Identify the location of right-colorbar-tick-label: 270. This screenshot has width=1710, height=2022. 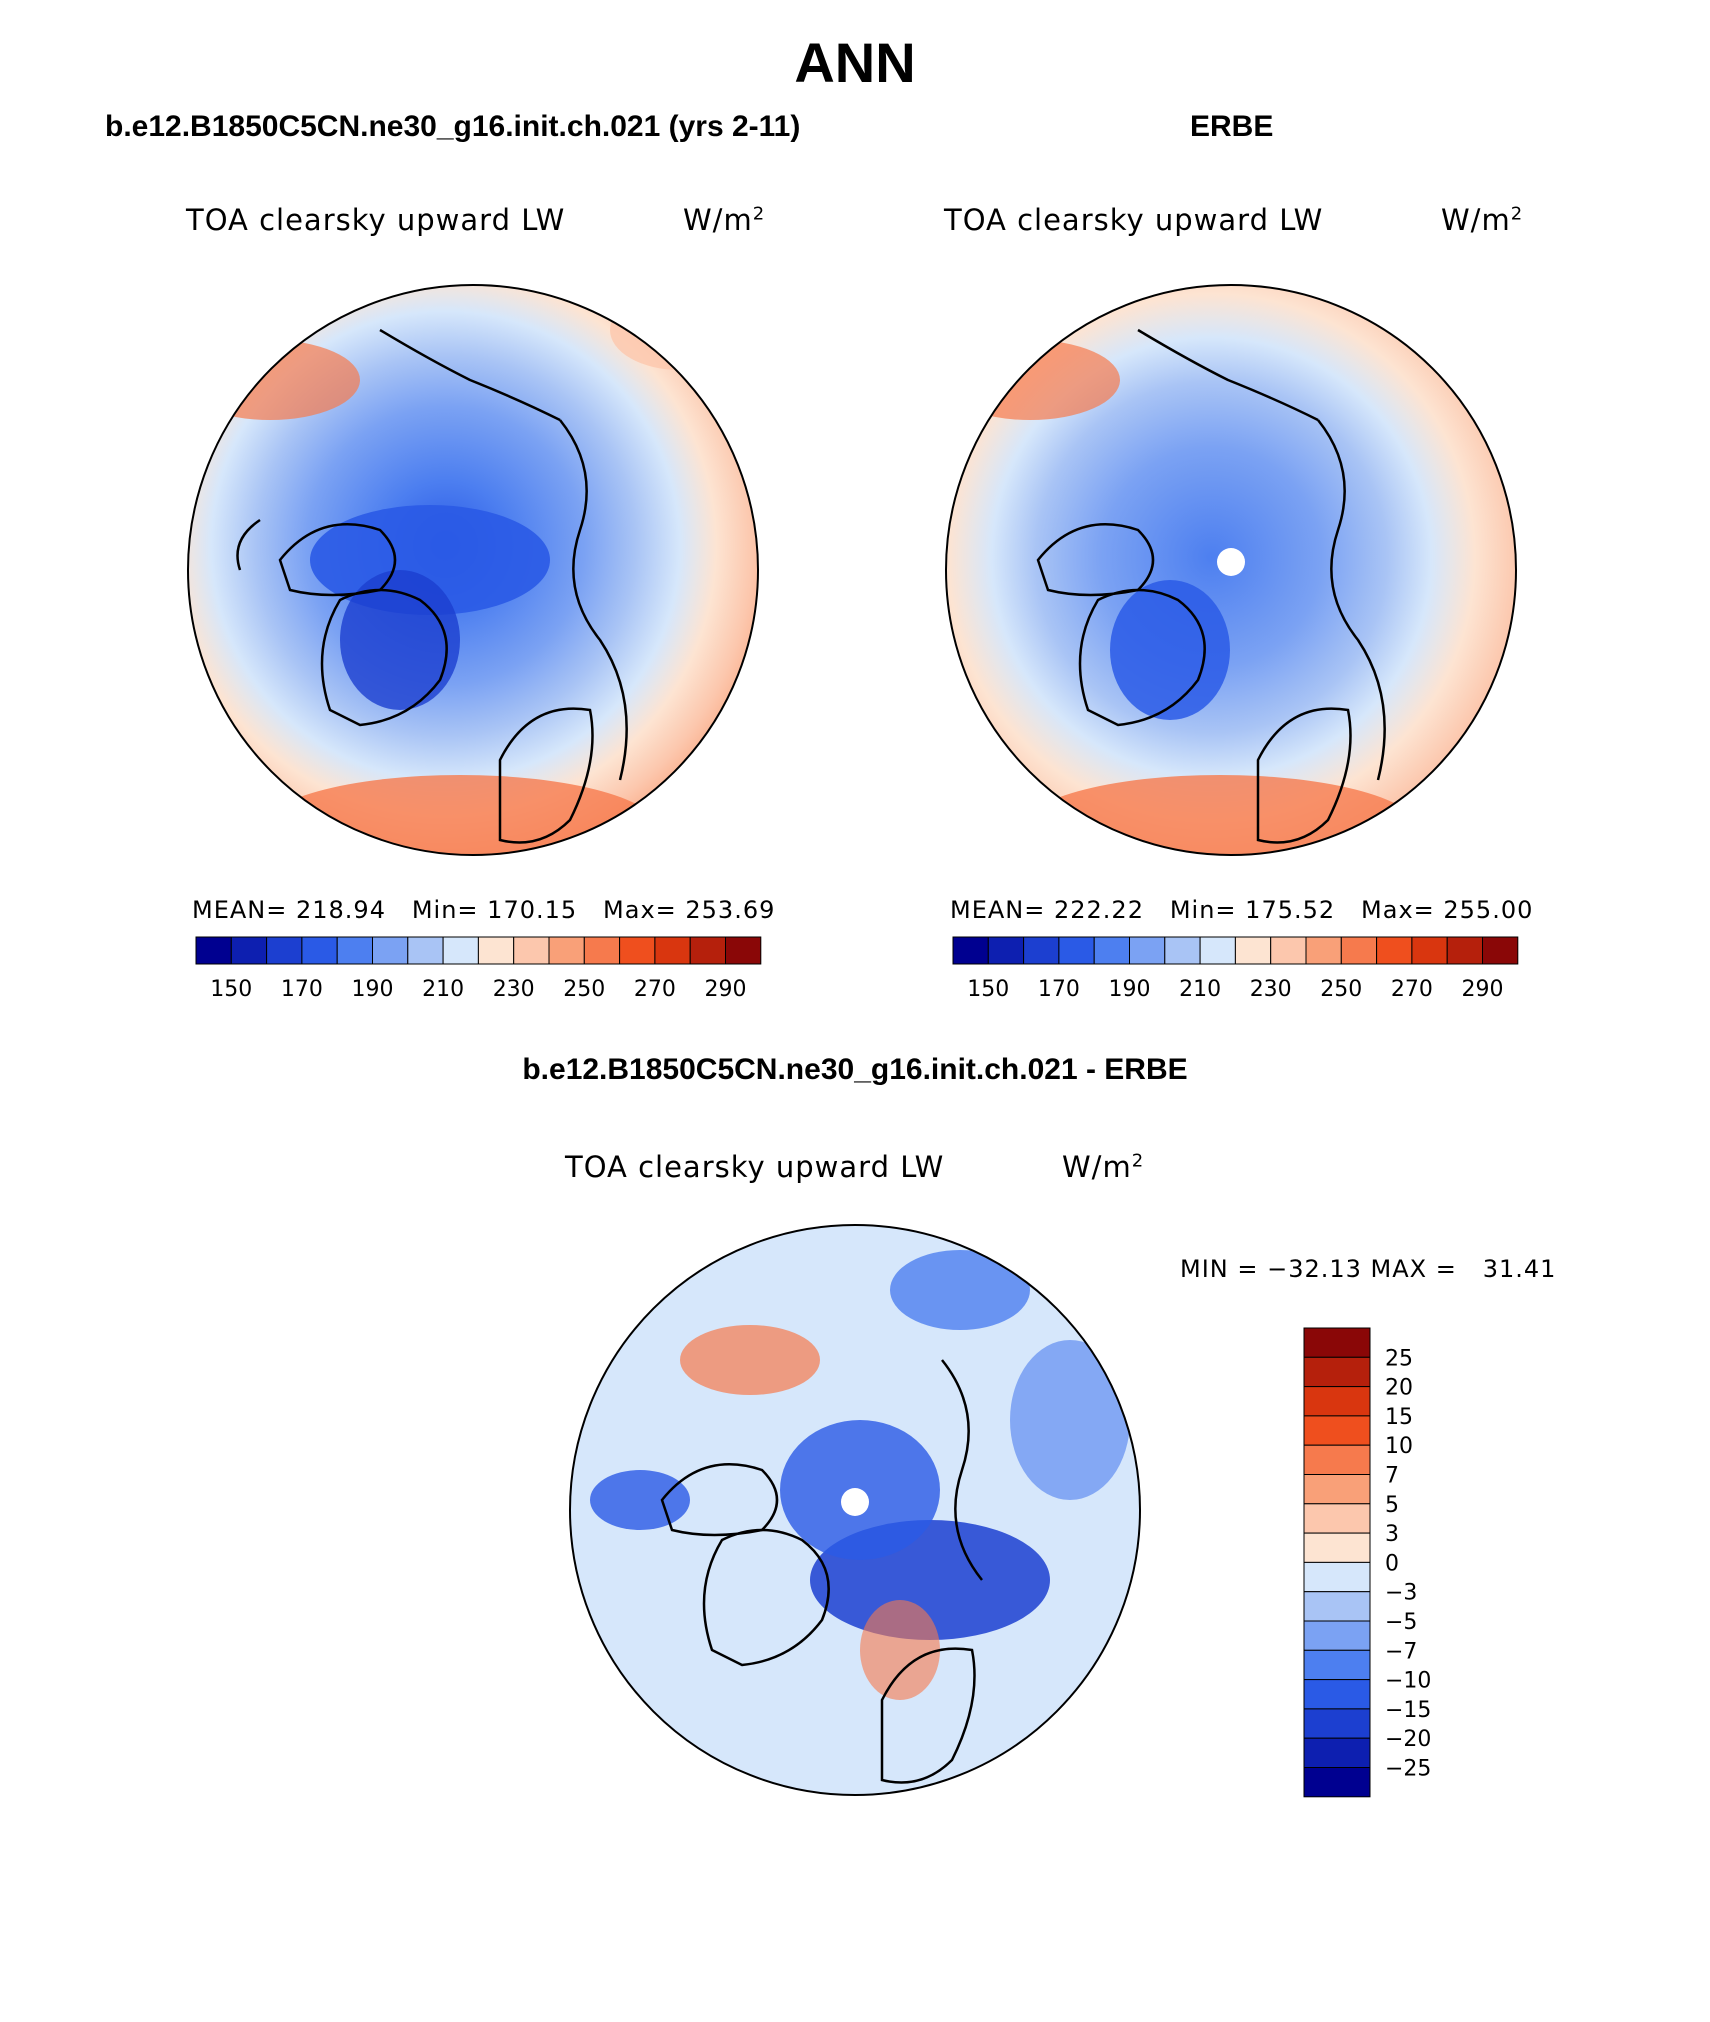
(1412, 989).